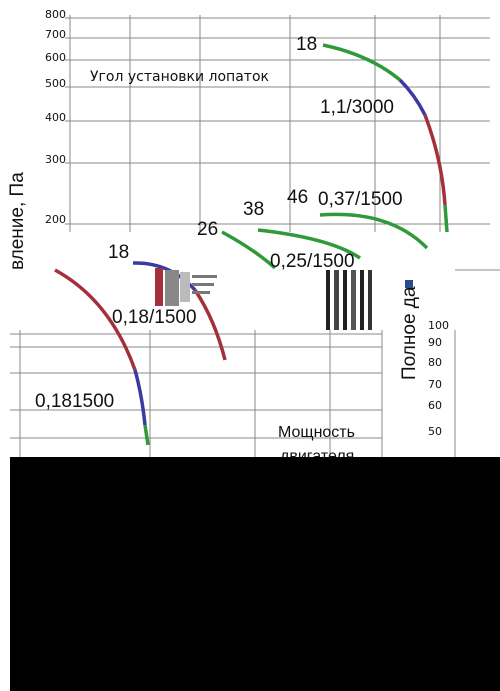 The width and height of the screenshot is (500, 691). Describe the element at coordinates (438, 325) in the screenshot. I see `y-tick-label: 100` at that location.